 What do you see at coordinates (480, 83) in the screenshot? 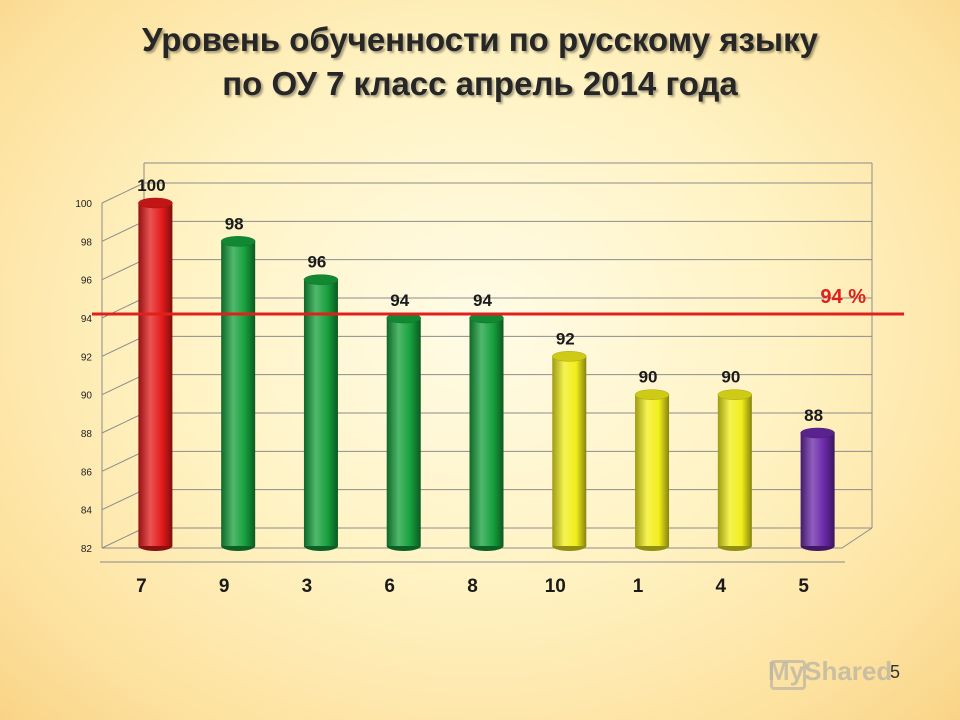
I see `chart-title-line2: по ОУ 7 класс апрель 2014 года` at bounding box center [480, 83].